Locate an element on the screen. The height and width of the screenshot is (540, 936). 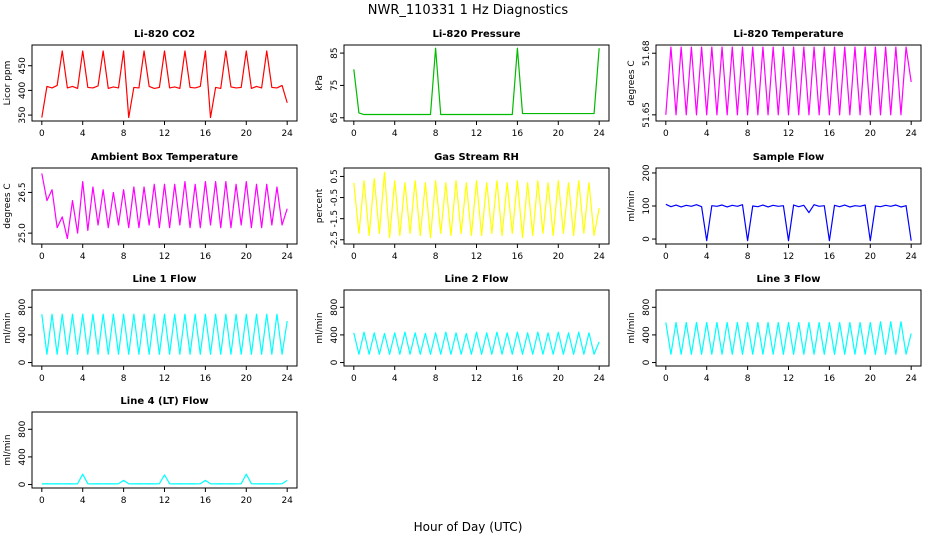
panel-title: Line 3 Flow is located at coordinates (789, 279).